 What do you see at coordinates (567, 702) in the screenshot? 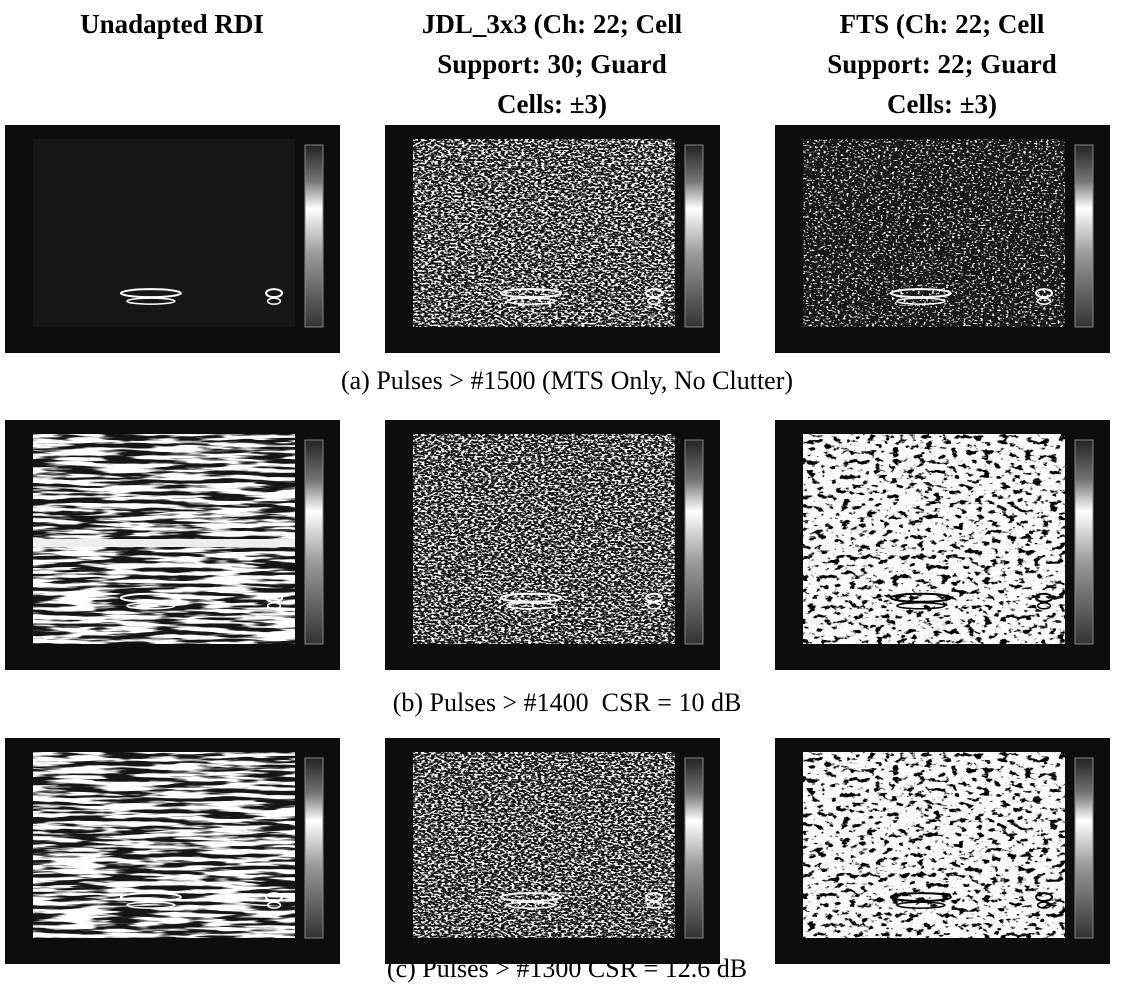
I see `row-caption: (b) Pulses > #1400 CSR = 10 dB` at bounding box center [567, 702].